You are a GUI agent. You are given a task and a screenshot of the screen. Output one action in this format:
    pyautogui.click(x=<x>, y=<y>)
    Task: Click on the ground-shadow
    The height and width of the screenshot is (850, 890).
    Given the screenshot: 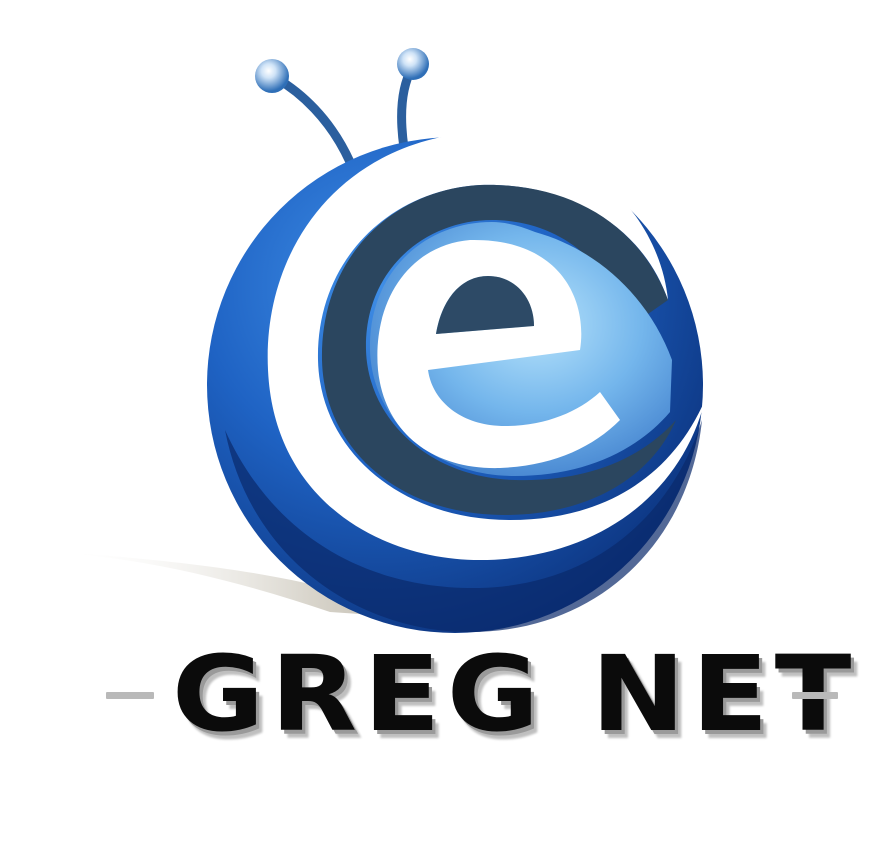 What is the action you would take?
    pyautogui.click(x=237, y=585)
    